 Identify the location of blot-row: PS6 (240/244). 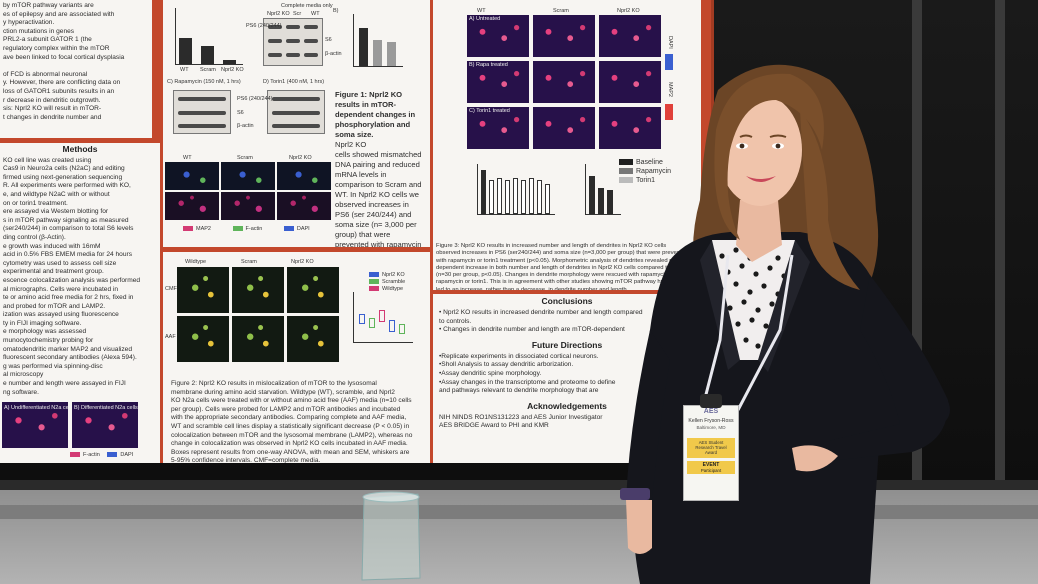
(255, 99).